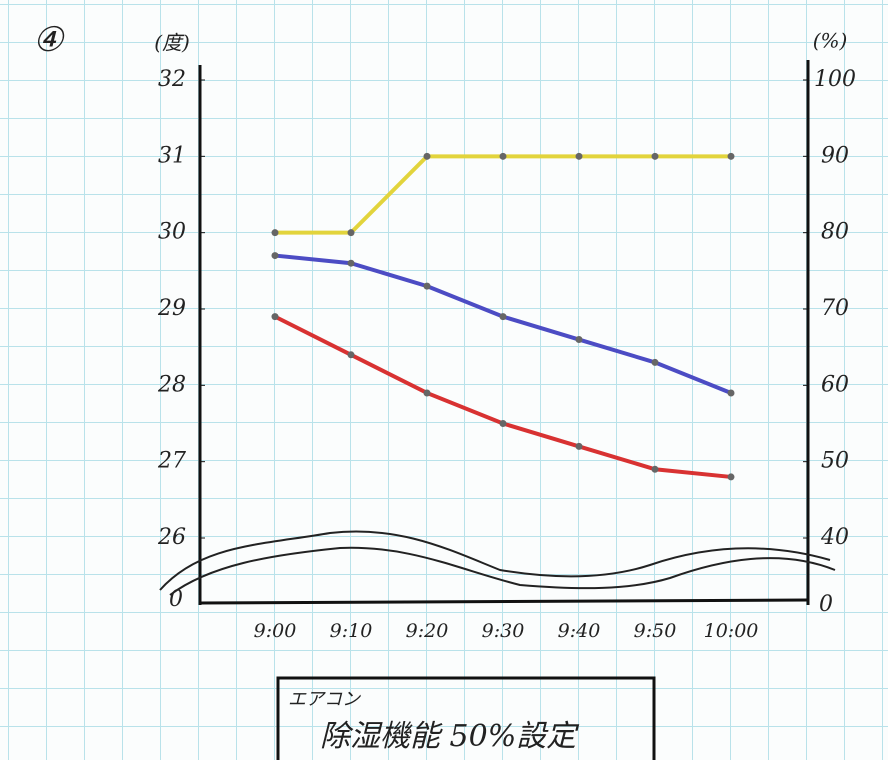  Describe the element at coordinates (351, 631) in the screenshot. I see `x-tick-label: 9:10` at that location.